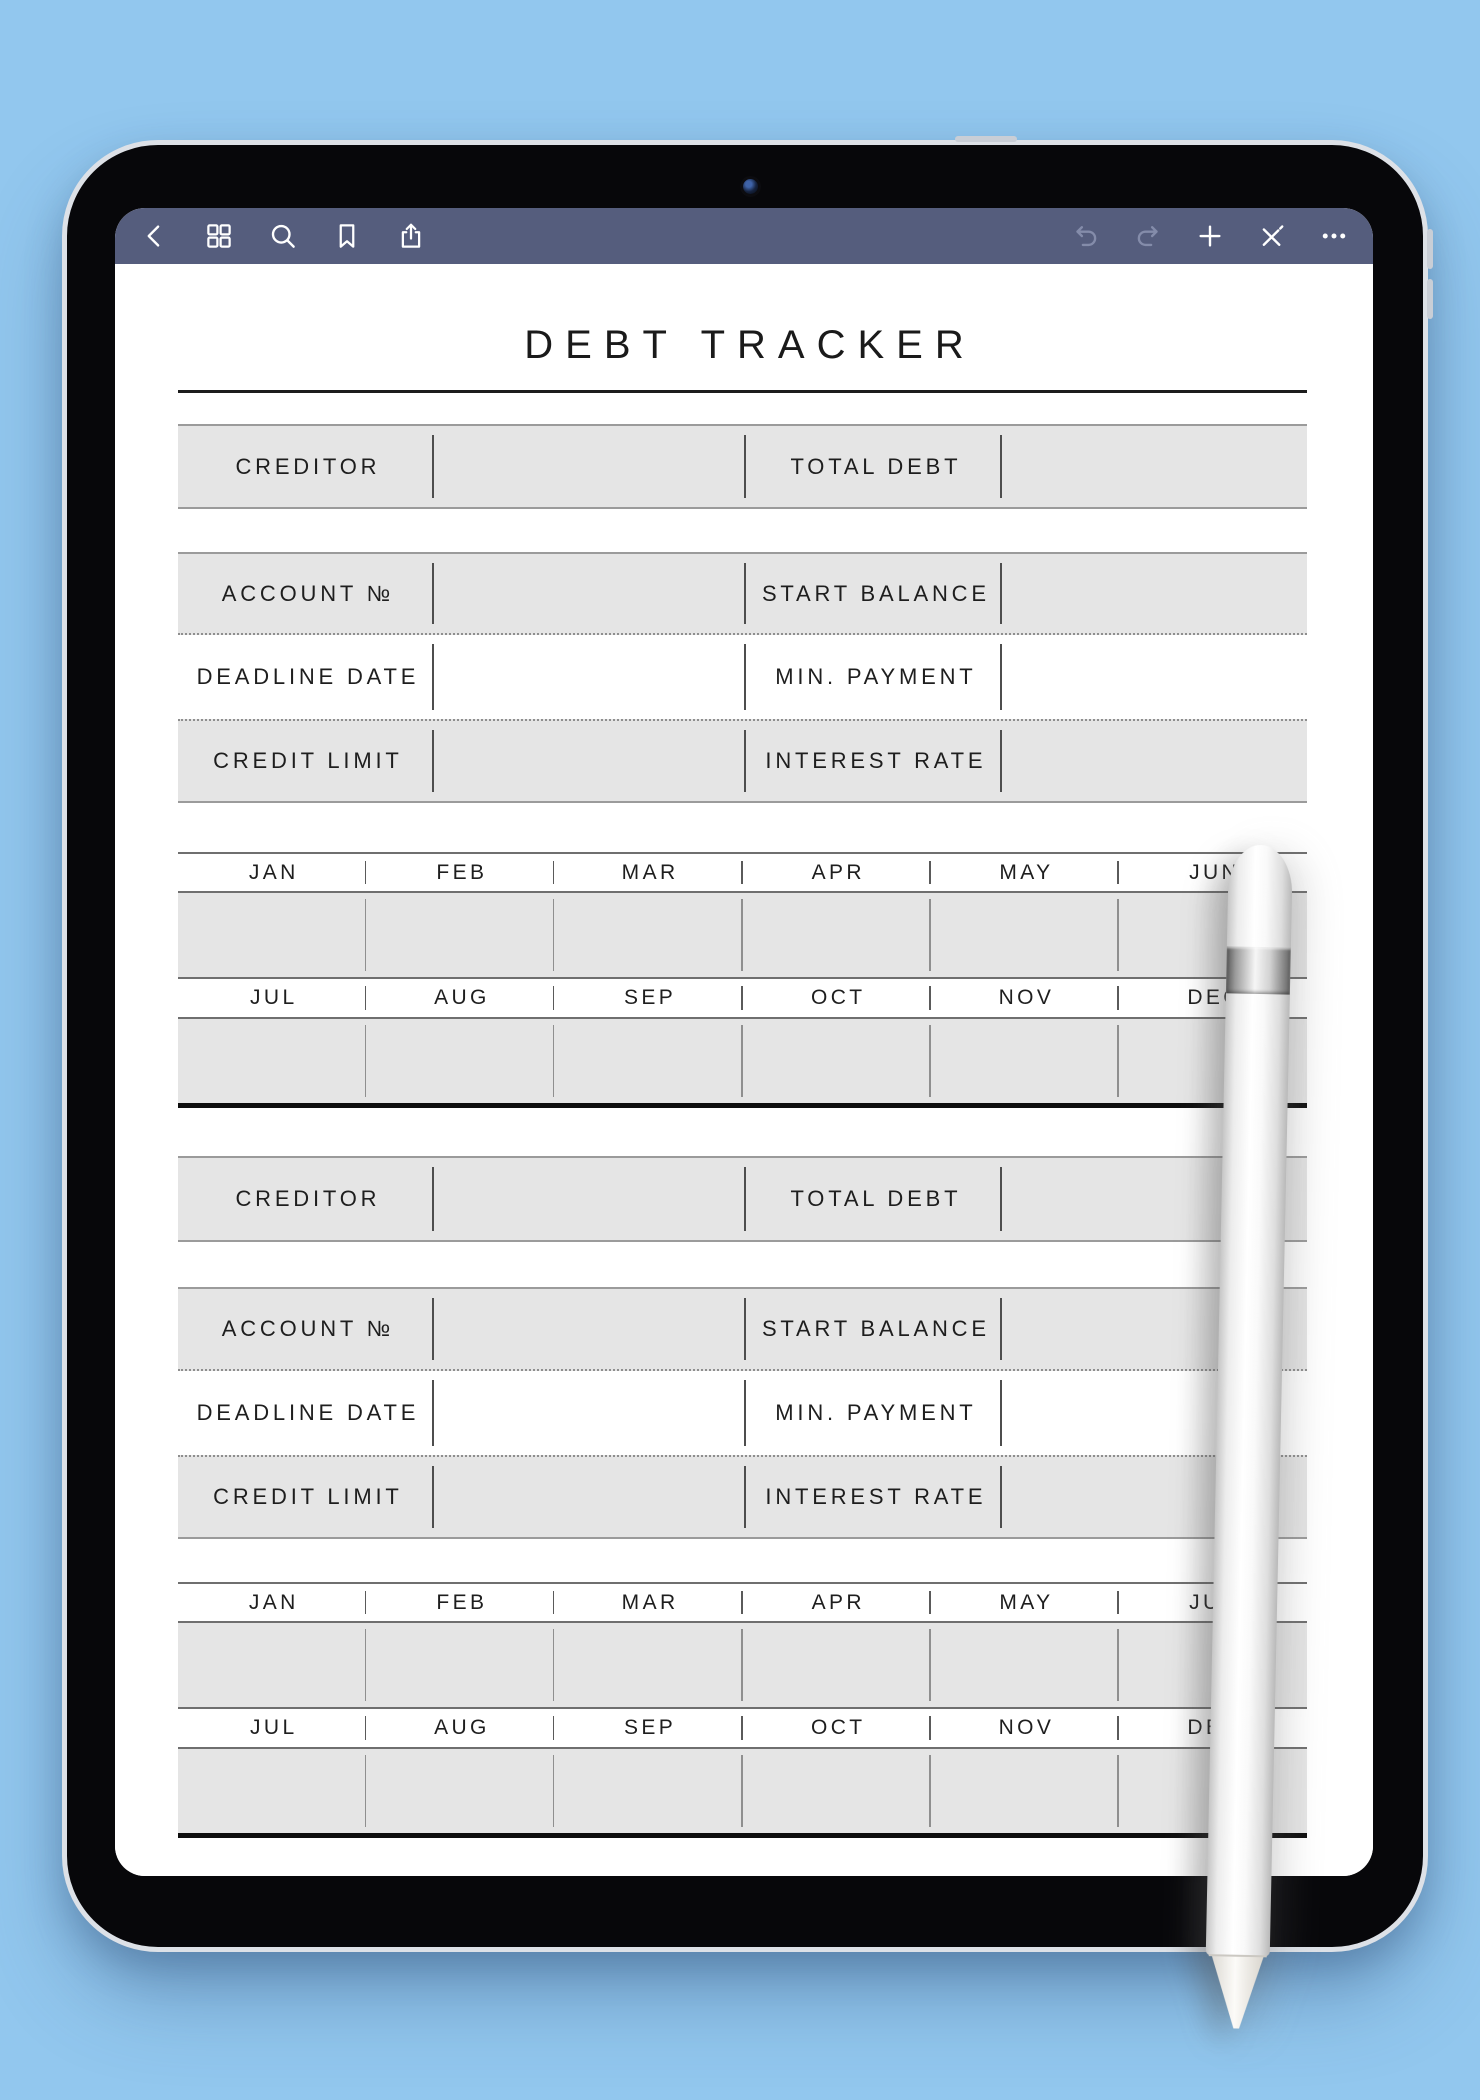 The height and width of the screenshot is (2100, 1480). I want to click on add-page-icon, so click(1209, 236).